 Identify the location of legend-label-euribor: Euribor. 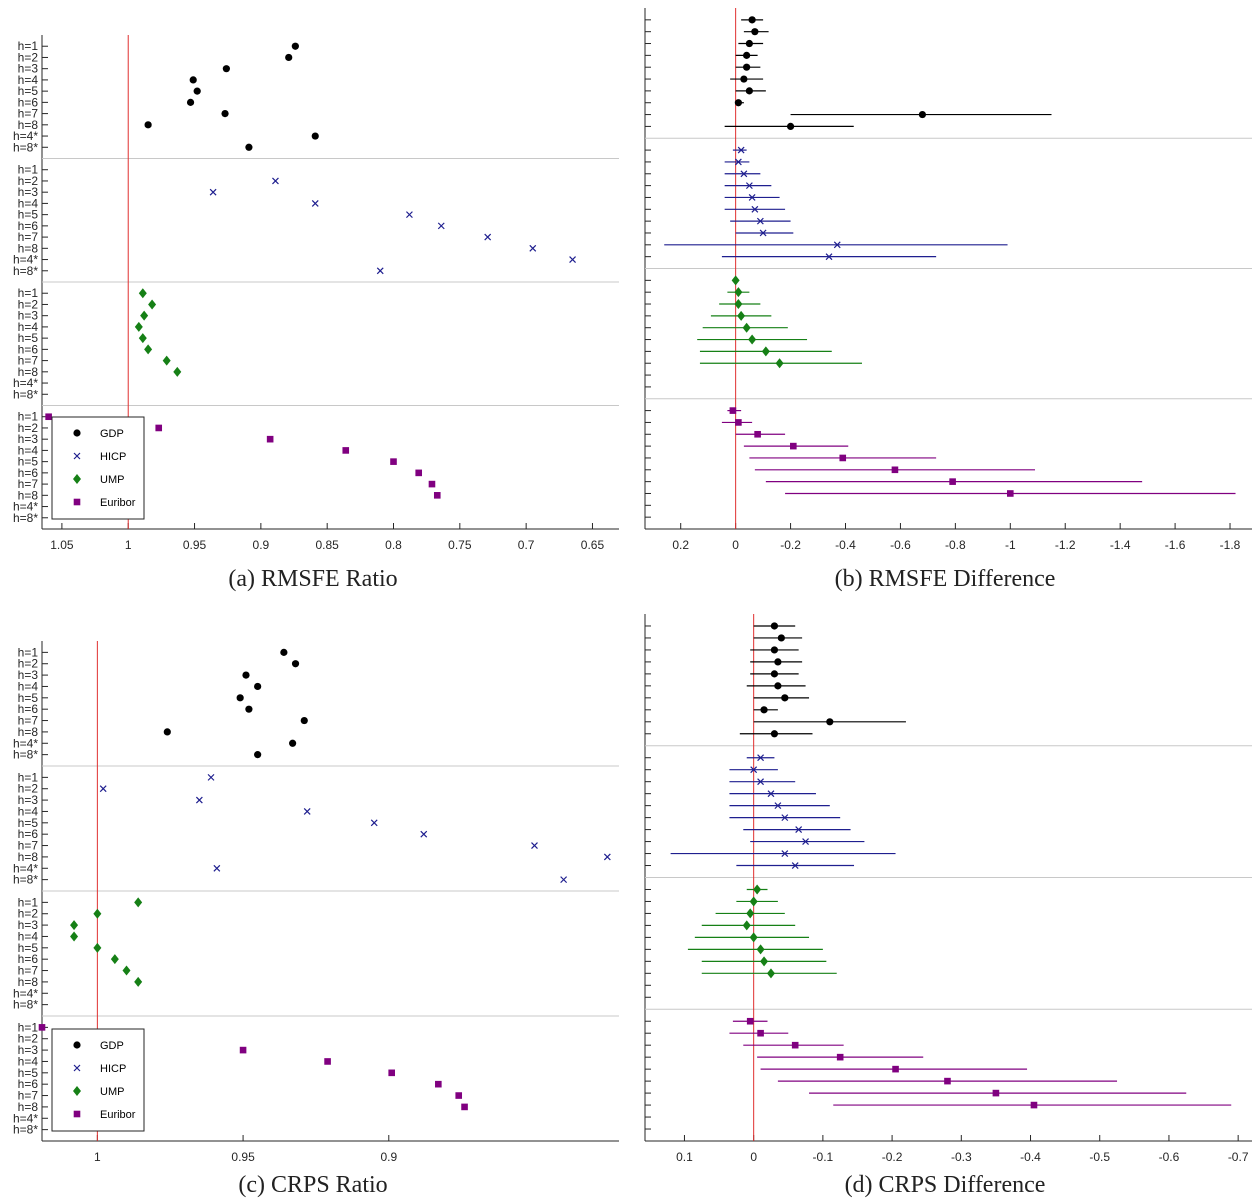
(118, 503).